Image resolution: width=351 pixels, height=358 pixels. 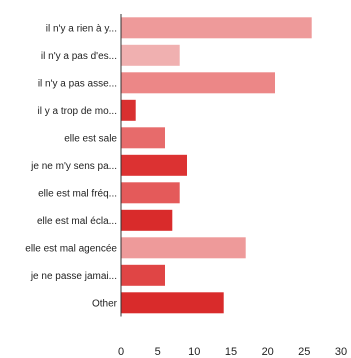 I want to click on category-label: elle est sale, so click(x=90, y=138).